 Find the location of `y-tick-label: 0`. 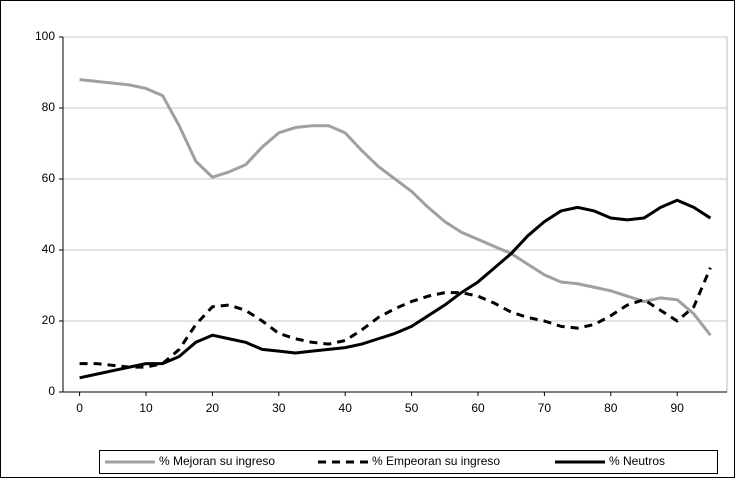

y-tick-label: 0 is located at coordinates (51, 391).